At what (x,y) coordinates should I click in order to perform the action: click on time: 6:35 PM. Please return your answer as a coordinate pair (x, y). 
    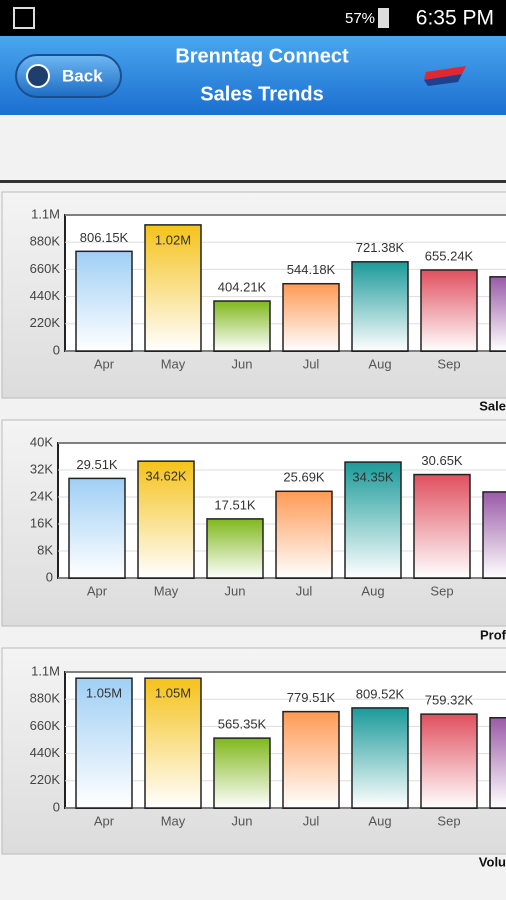
    Looking at the image, I should click on (455, 18).